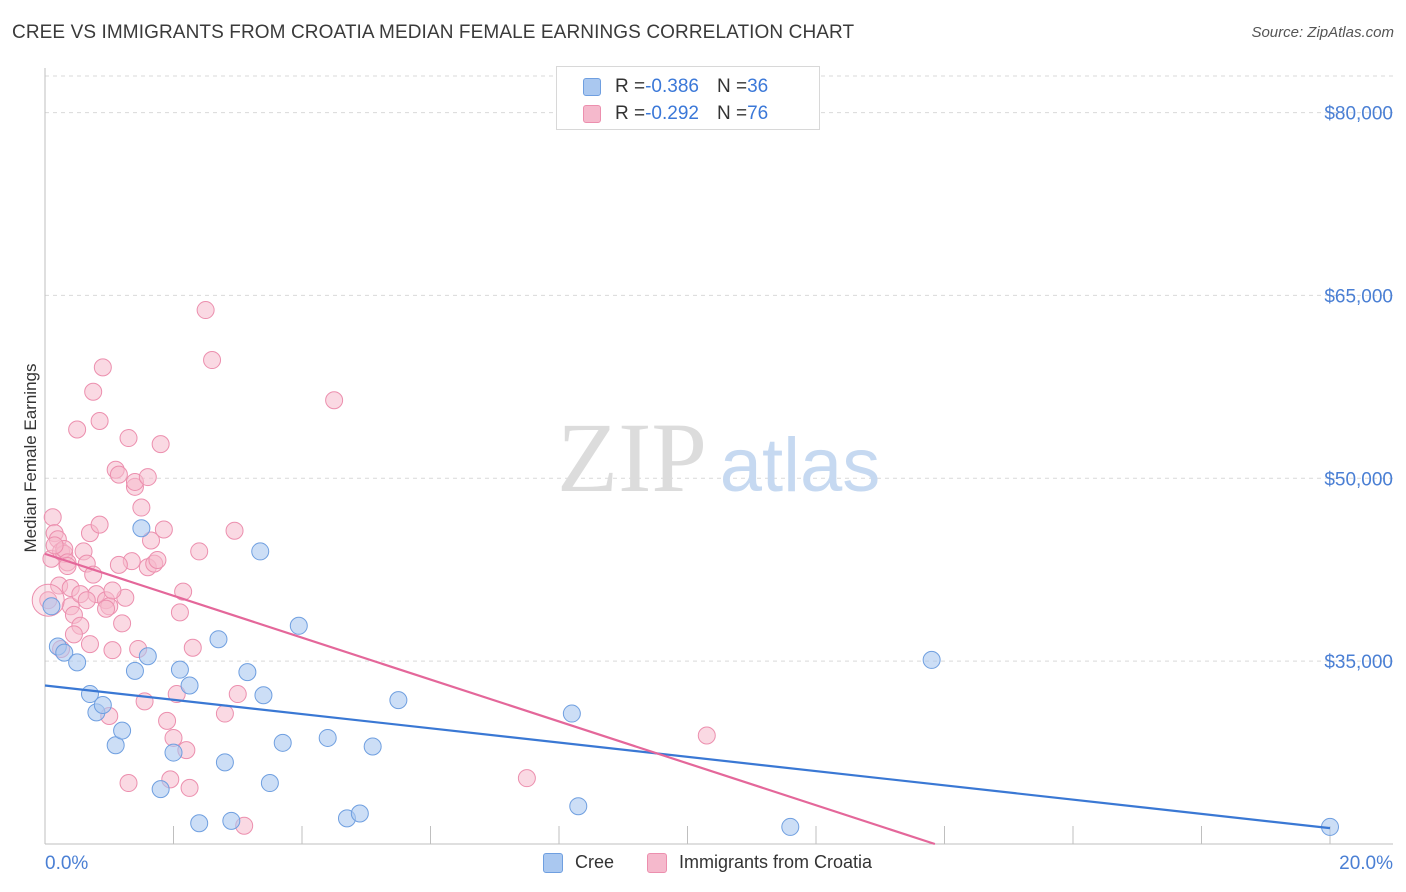 This screenshot has width=1406, height=892. What do you see at coordinates (758, 113) in the screenshot?
I see `legend-n-value: 76` at bounding box center [758, 113].